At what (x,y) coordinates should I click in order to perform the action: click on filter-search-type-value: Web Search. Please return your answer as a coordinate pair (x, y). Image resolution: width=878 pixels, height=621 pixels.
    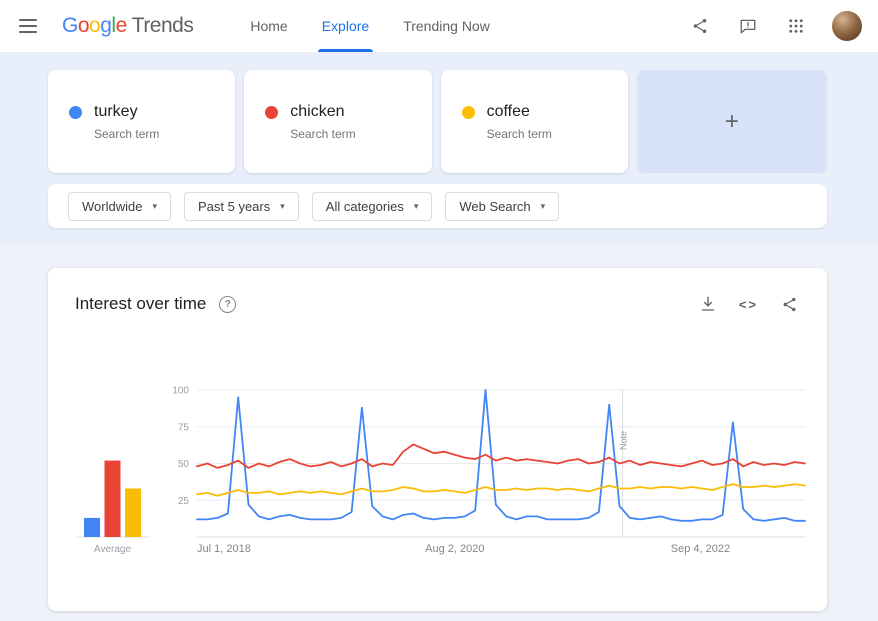
    Looking at the image, I should click on (495, 206).